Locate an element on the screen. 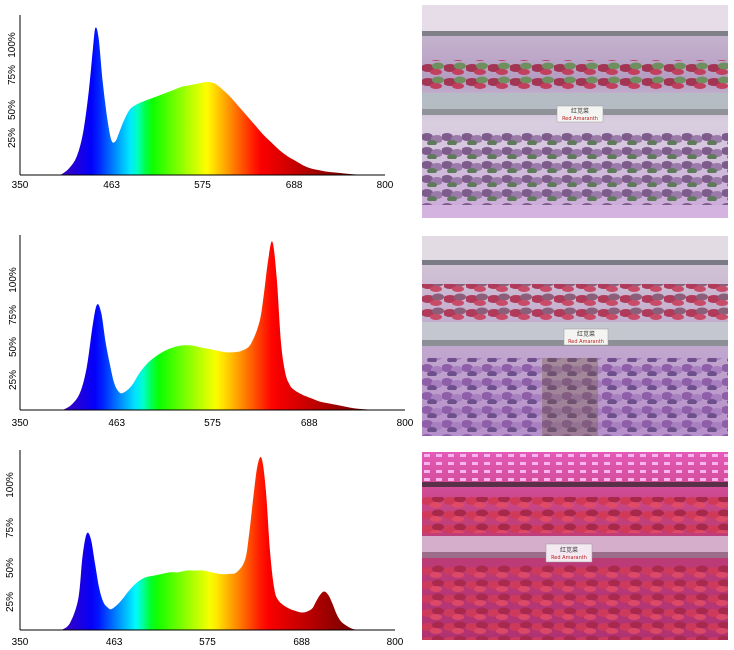 The image size is (734, 650). grow-rack-photo-3: 红苋菜 Red Amaranth is located at coordinates (575, 546).